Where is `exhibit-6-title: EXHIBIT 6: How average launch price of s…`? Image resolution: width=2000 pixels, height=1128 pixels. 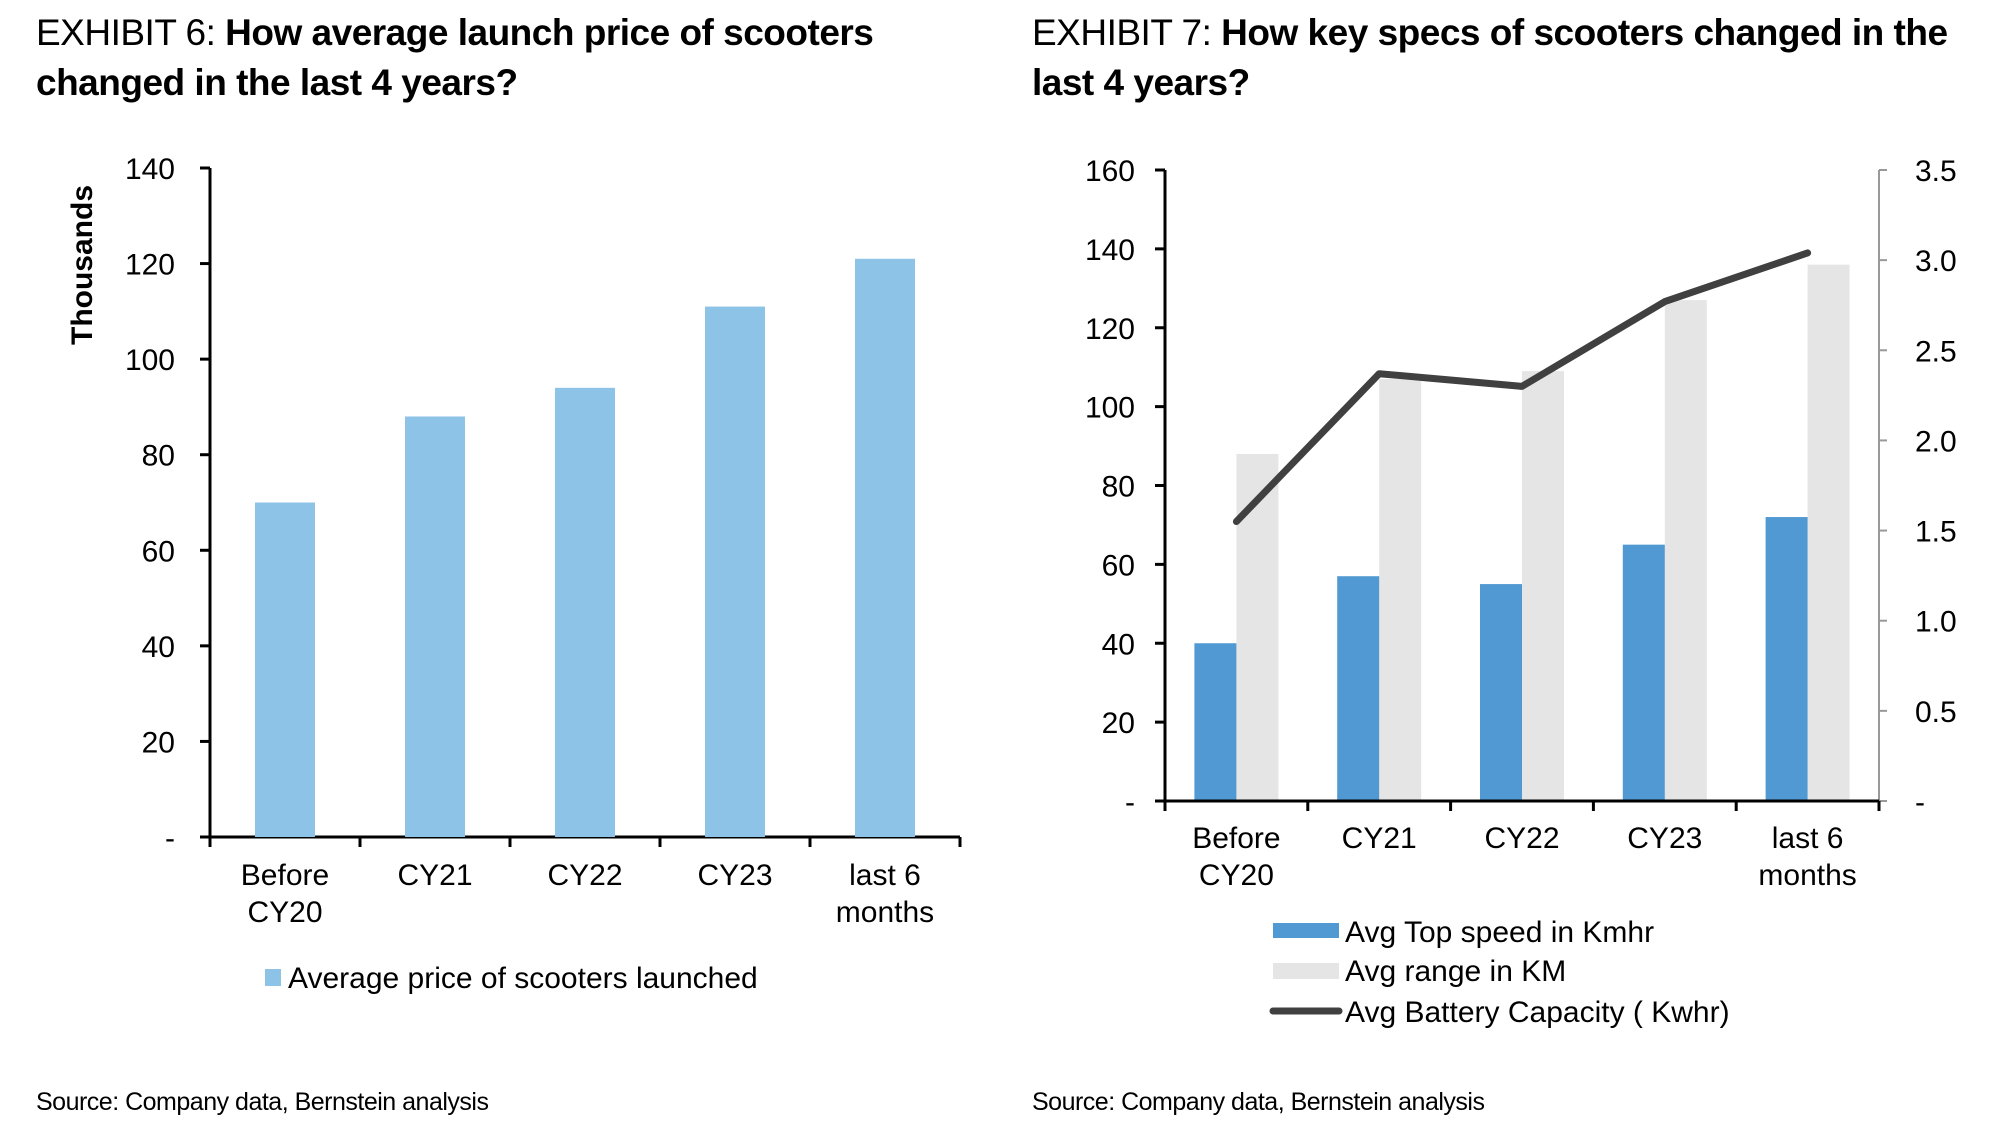 exhibit-6-title: EXHIBIT 6: How average launch price of s… is located at coordinates (526, 58).